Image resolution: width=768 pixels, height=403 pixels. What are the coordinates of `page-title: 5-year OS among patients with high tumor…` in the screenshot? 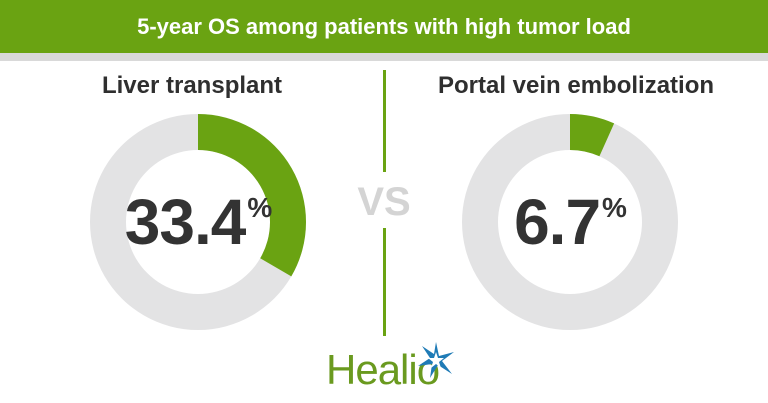 It's located at (384, 26).